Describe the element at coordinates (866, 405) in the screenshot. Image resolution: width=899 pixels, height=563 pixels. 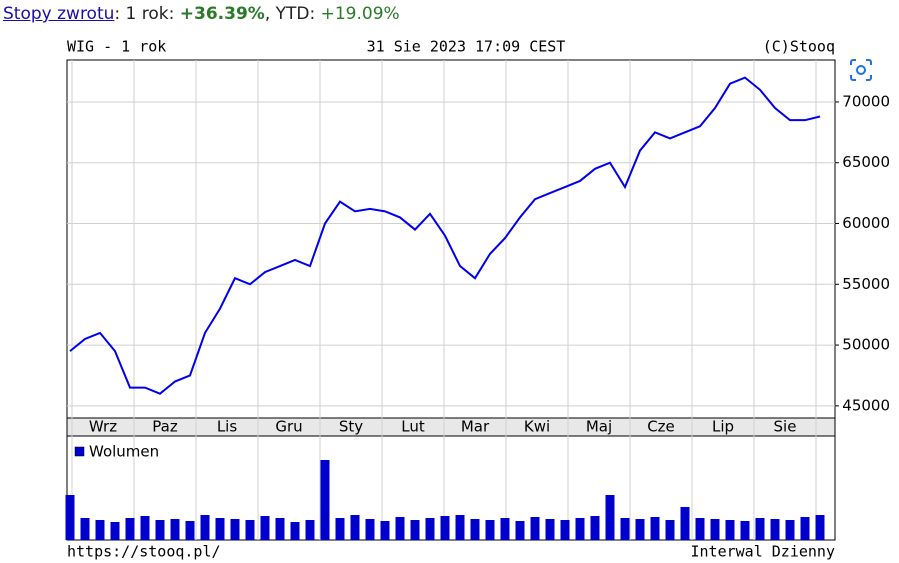
I see `y-tick-label: 45000` at that location.